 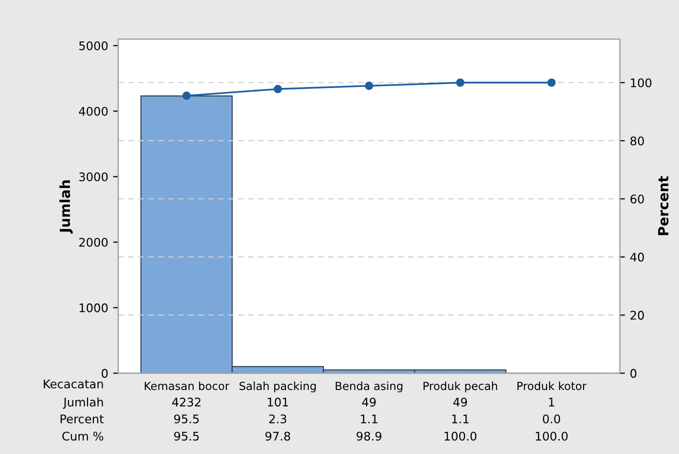 I want to click on y-tick-label: 3000, so click(x=93, y=177).